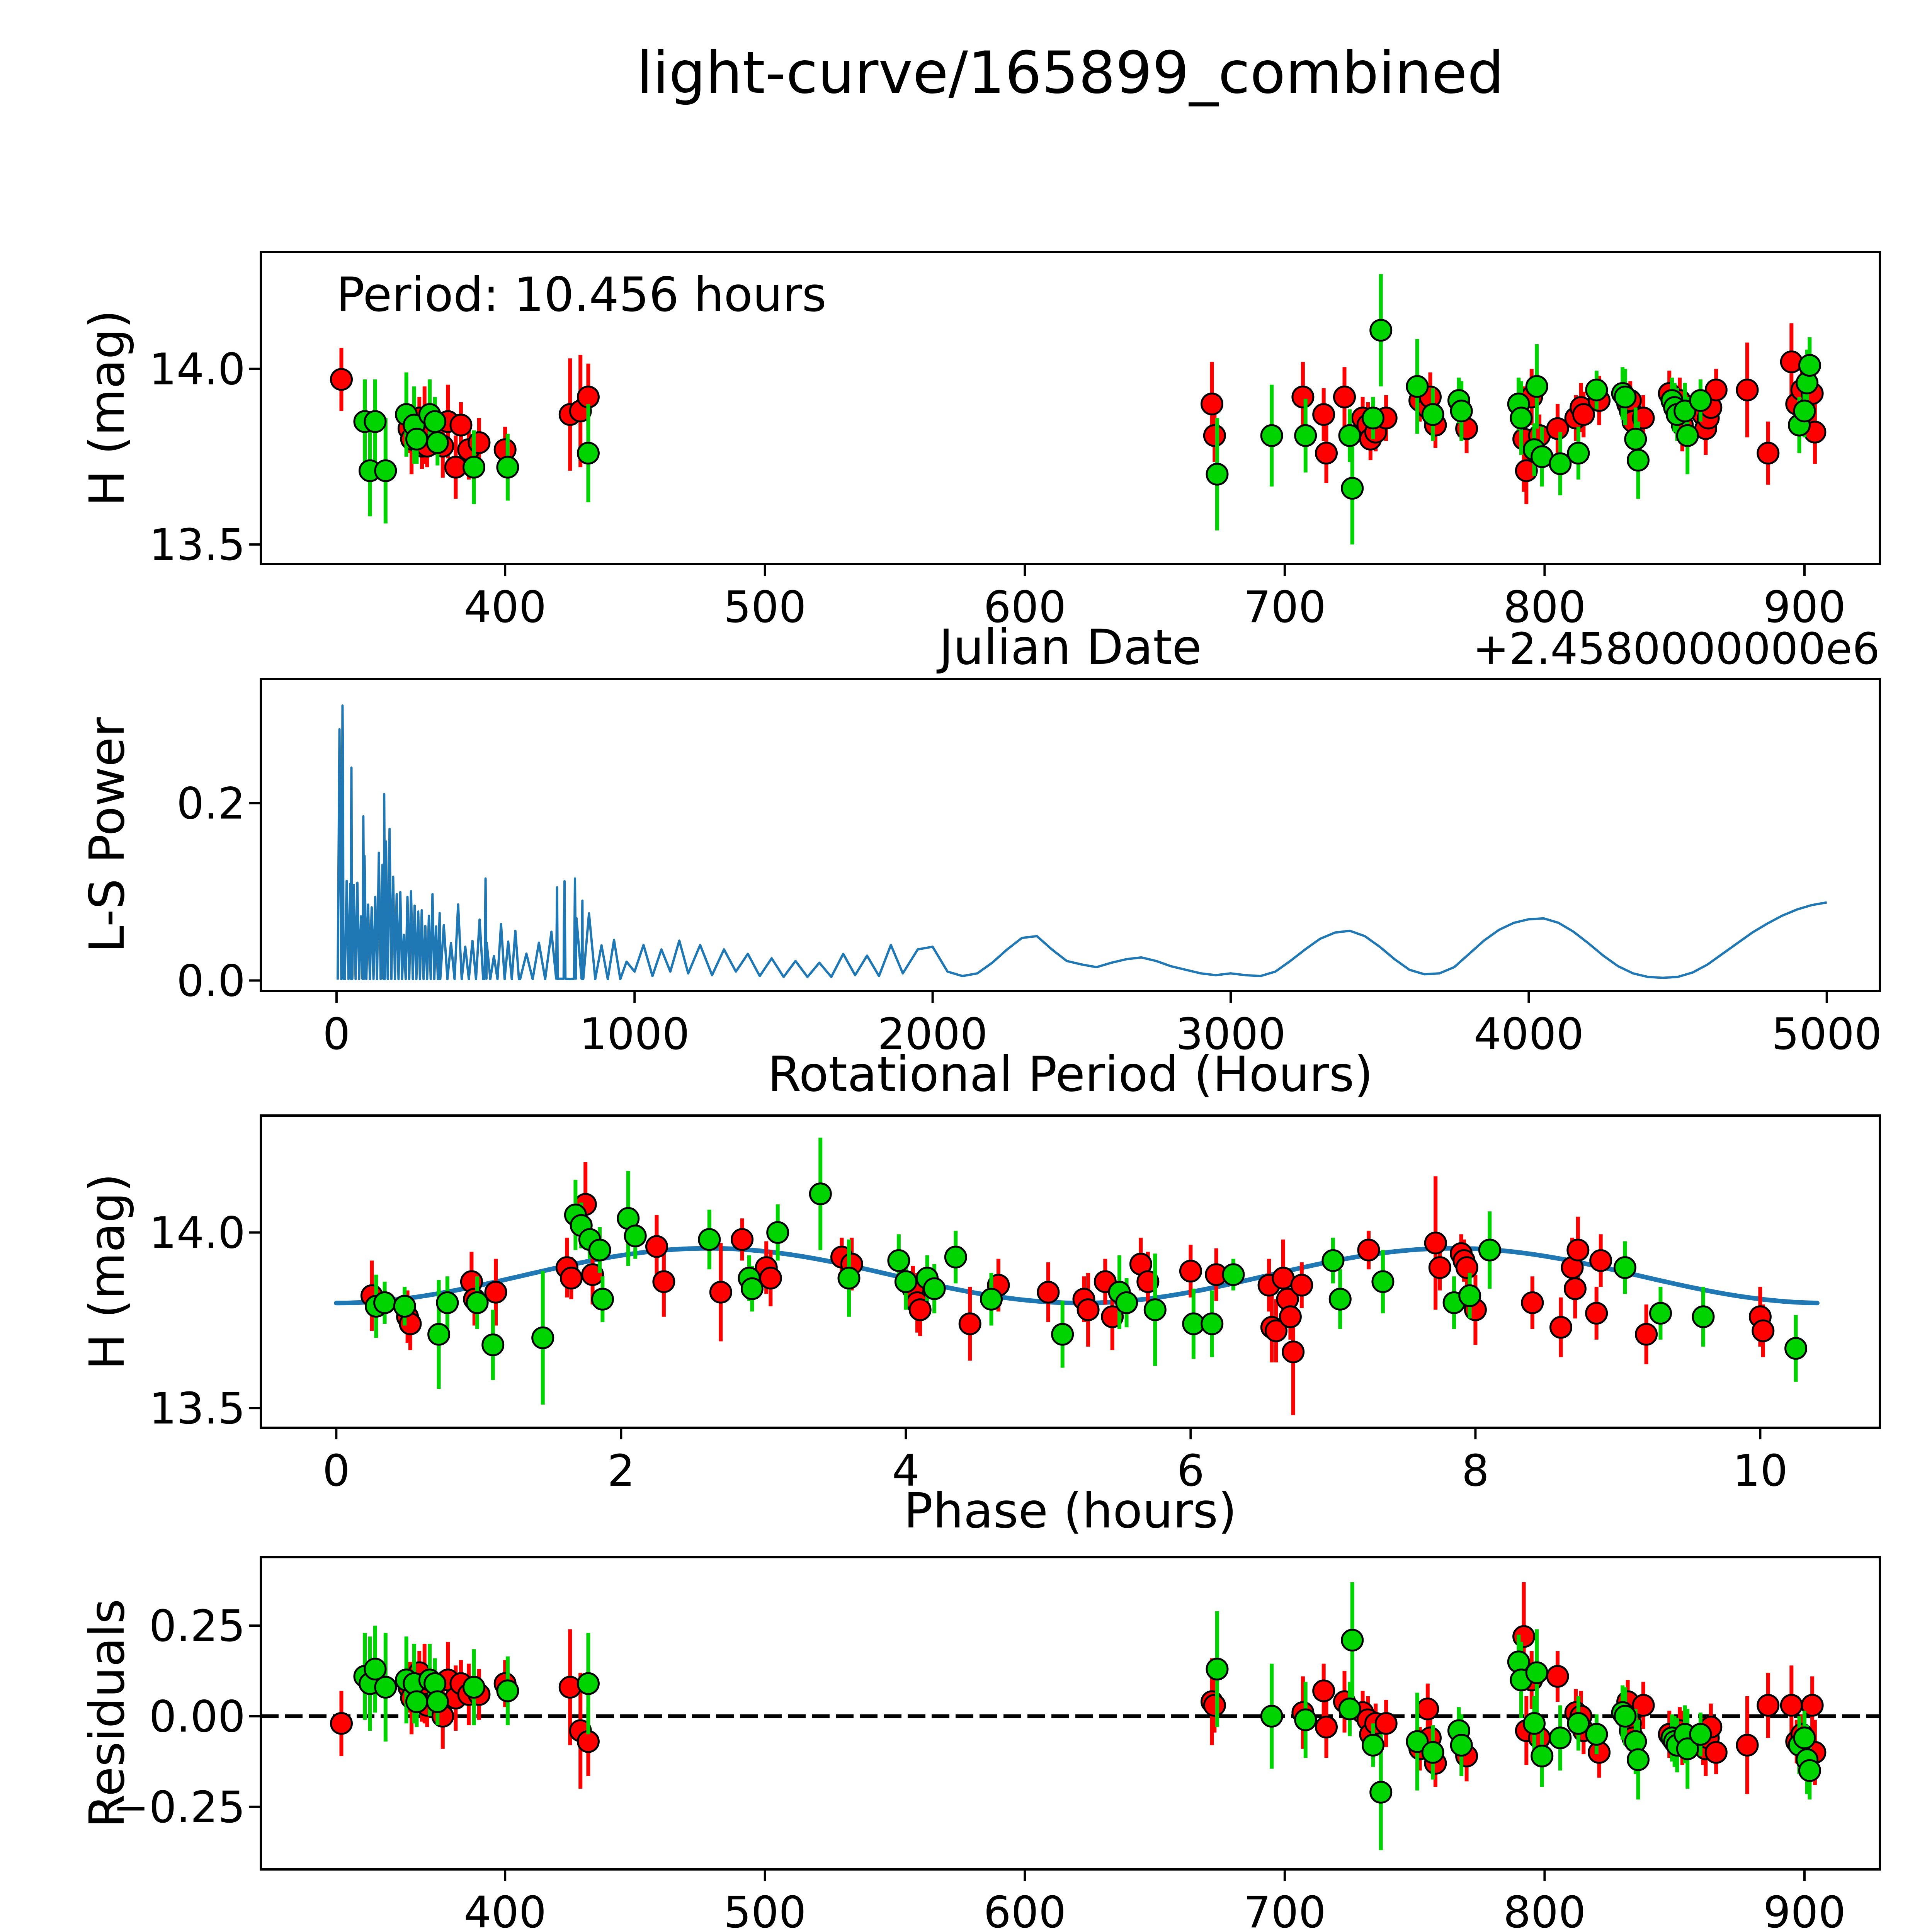 This screenshot has width=1932, height=1932. I want to click on period-annotation: Period: 10.456 hours, so click(581, 294).